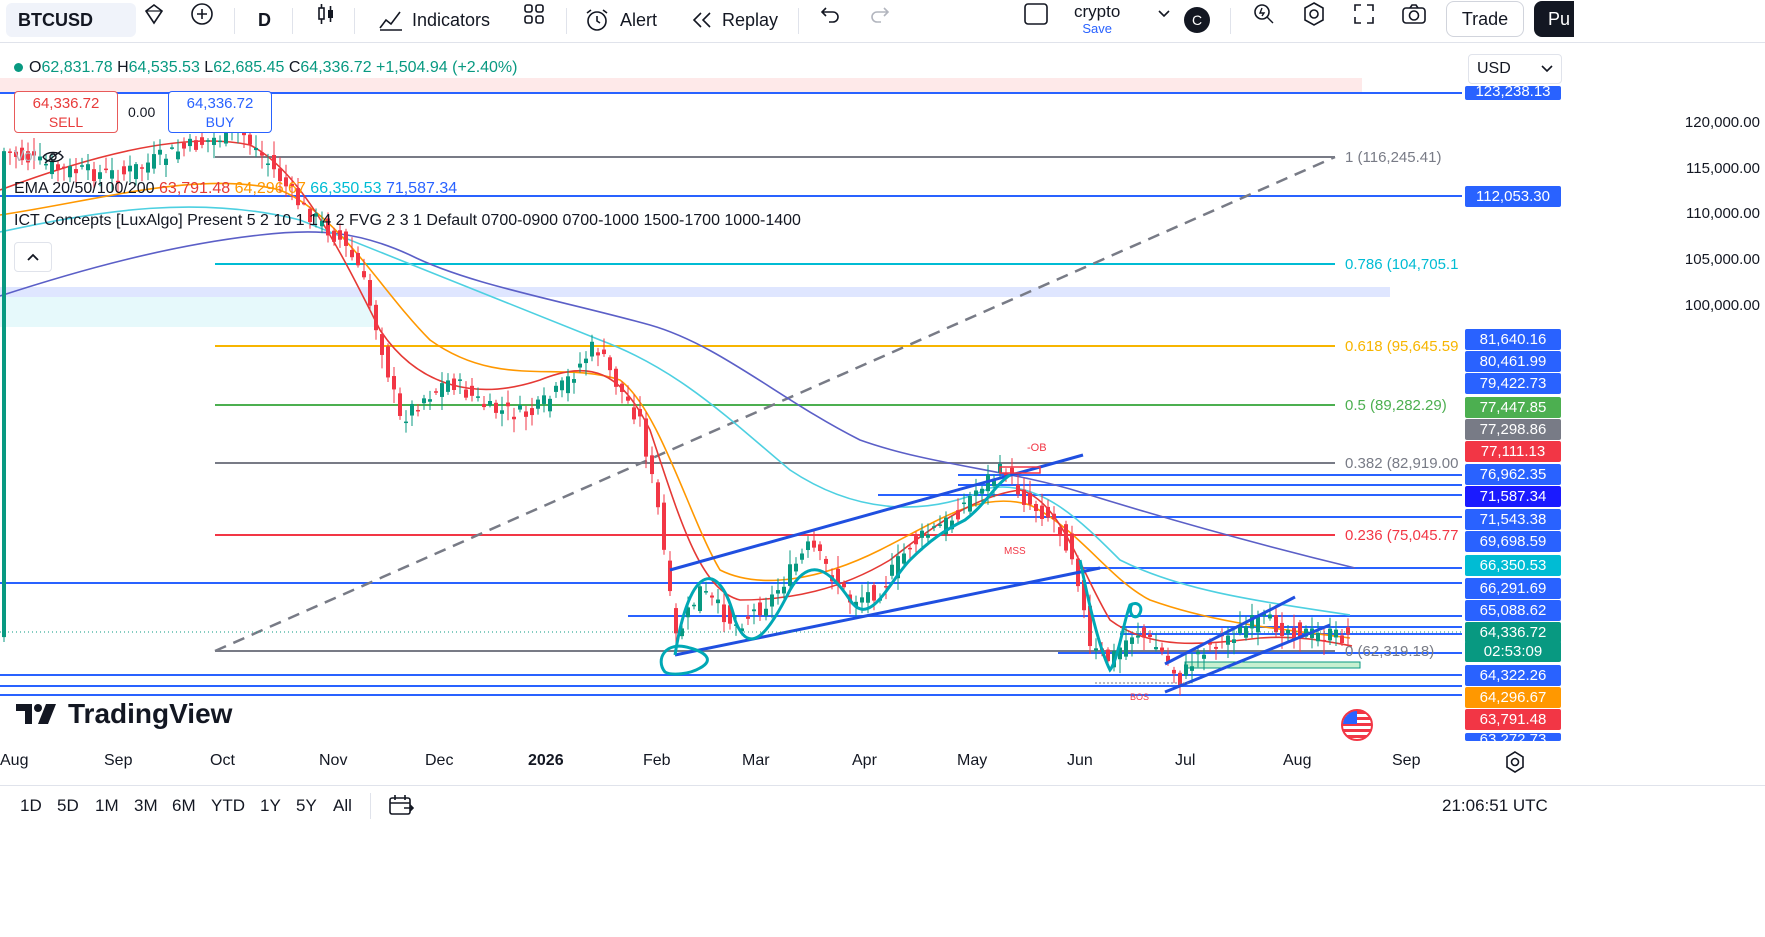  Describe the element at coordinates (1554, 19) in the screenshot. I see `publish-button: Pu` at that location.